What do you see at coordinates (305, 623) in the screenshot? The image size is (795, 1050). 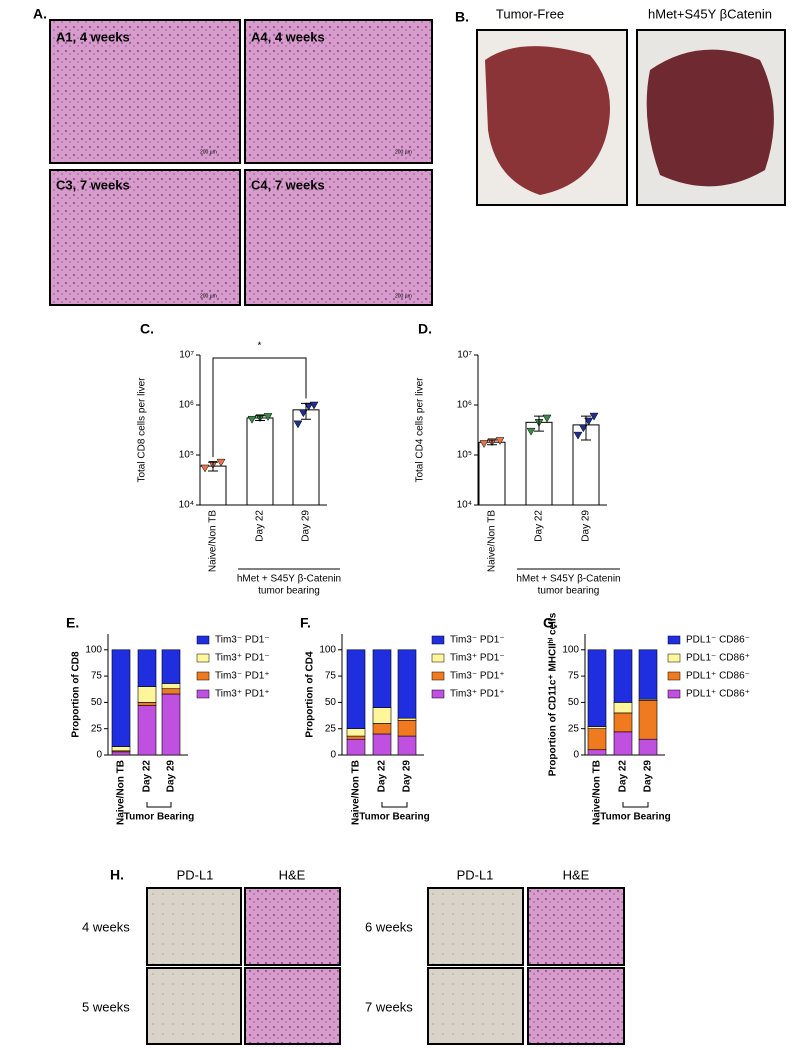 I see `panel-label: F.` at bounding box center [305, 623].